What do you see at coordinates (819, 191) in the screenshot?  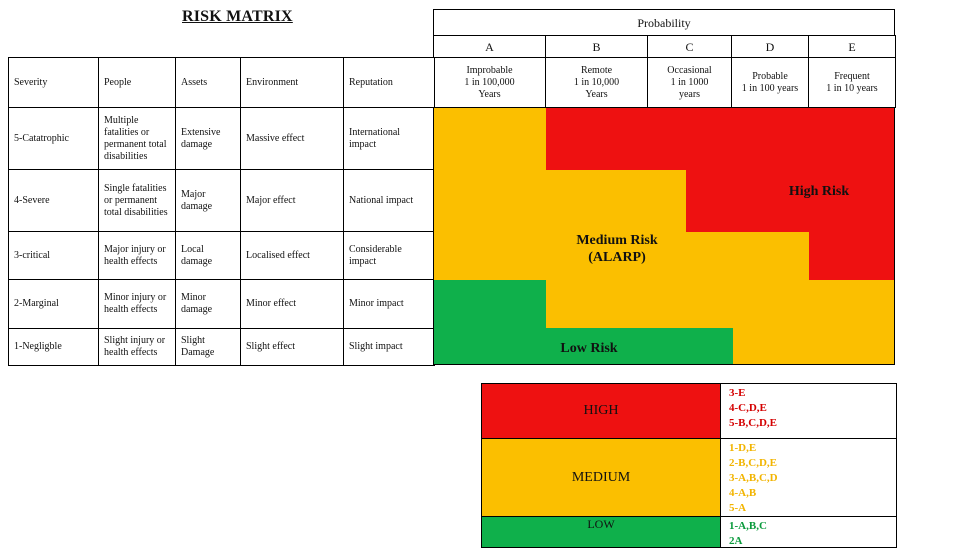 I see `high-risk-label: High Risk` at bounding box center [819, 191].